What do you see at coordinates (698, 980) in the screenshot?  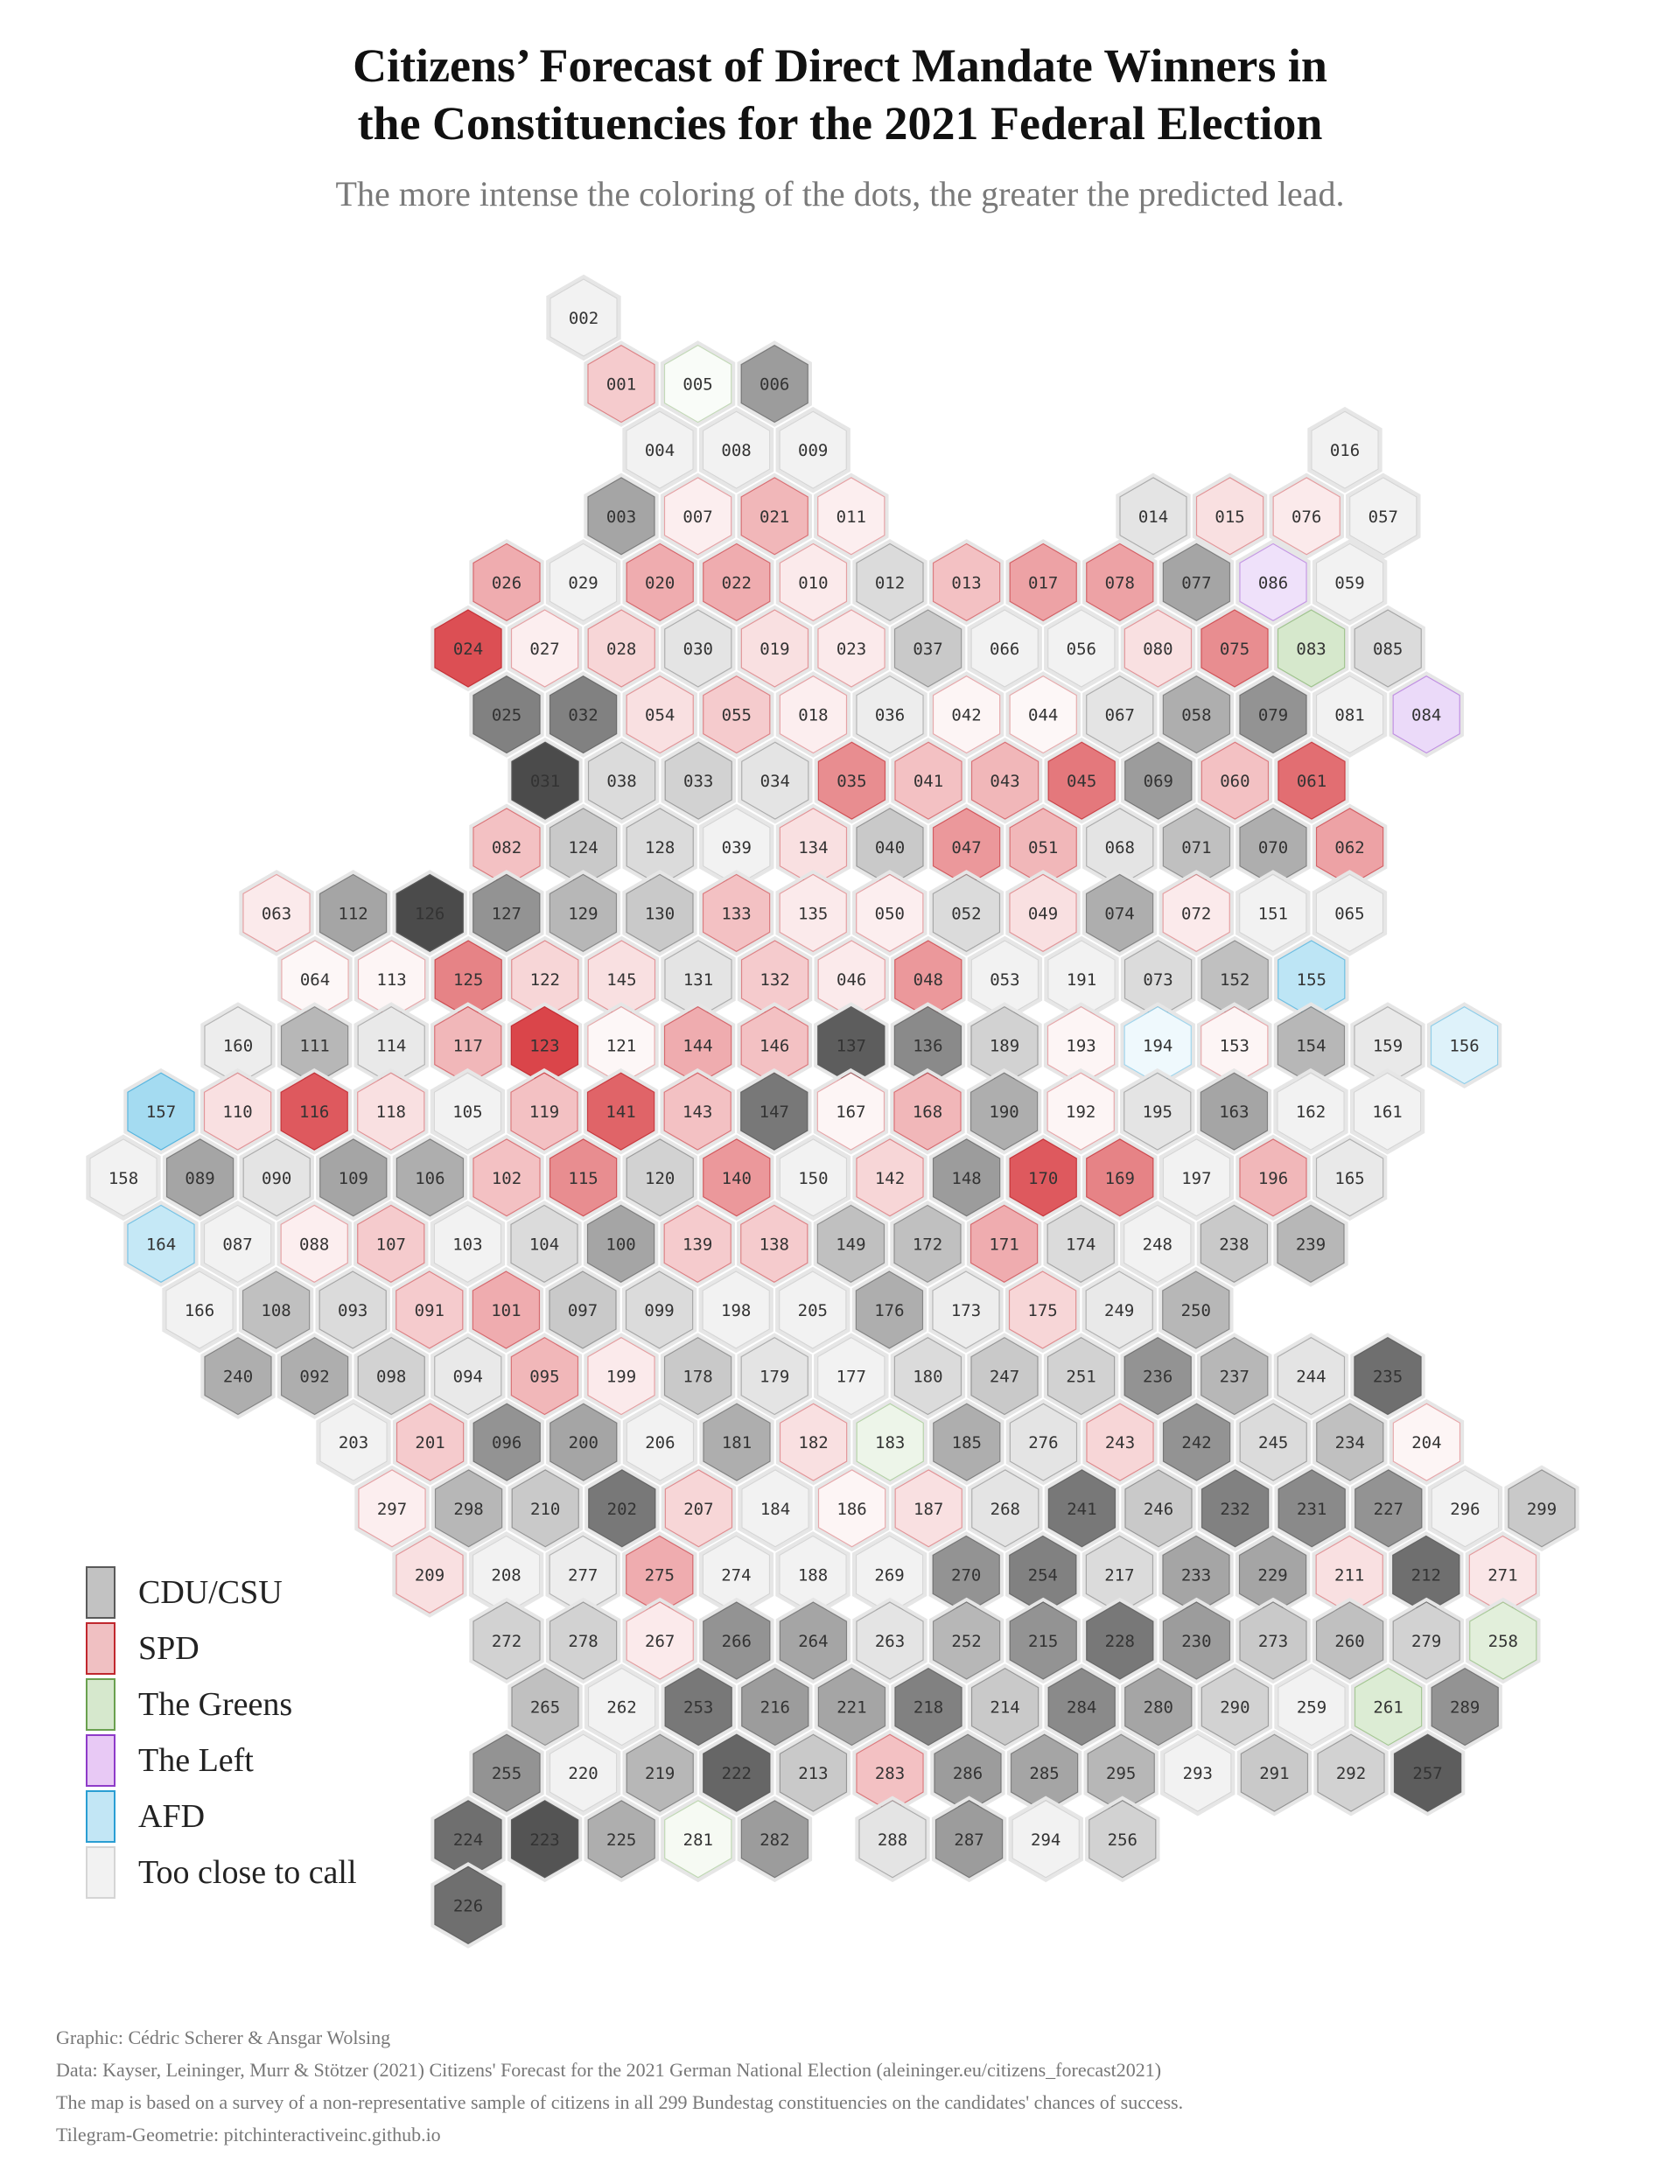 I see `constituency-label: 131` at bounding box center [698, 980].